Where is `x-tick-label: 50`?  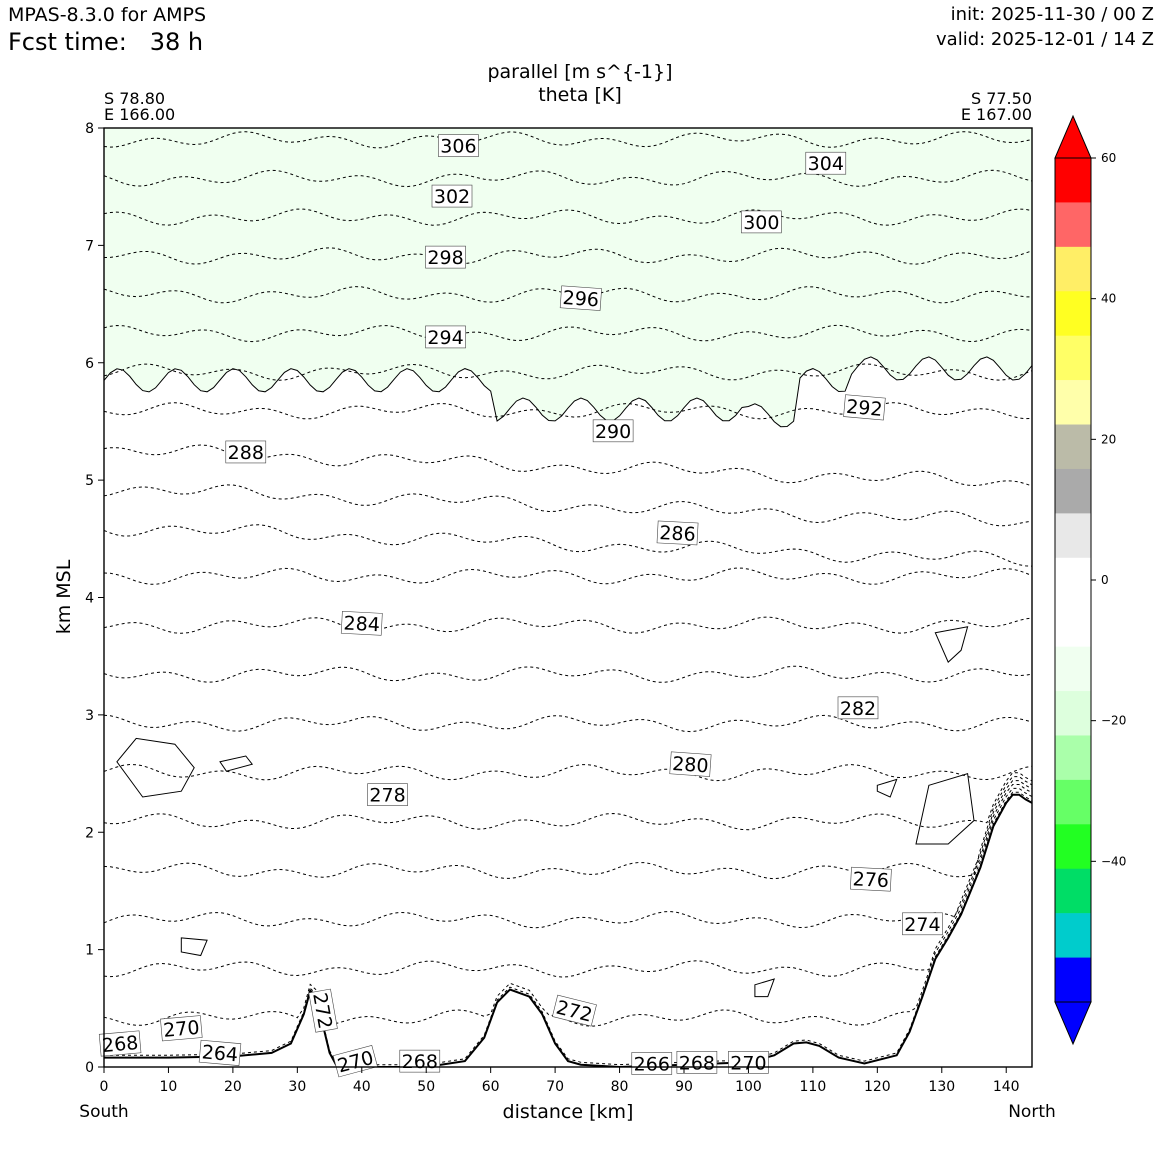 x-tick-label: 50 is located at coordinates (426, 1087).